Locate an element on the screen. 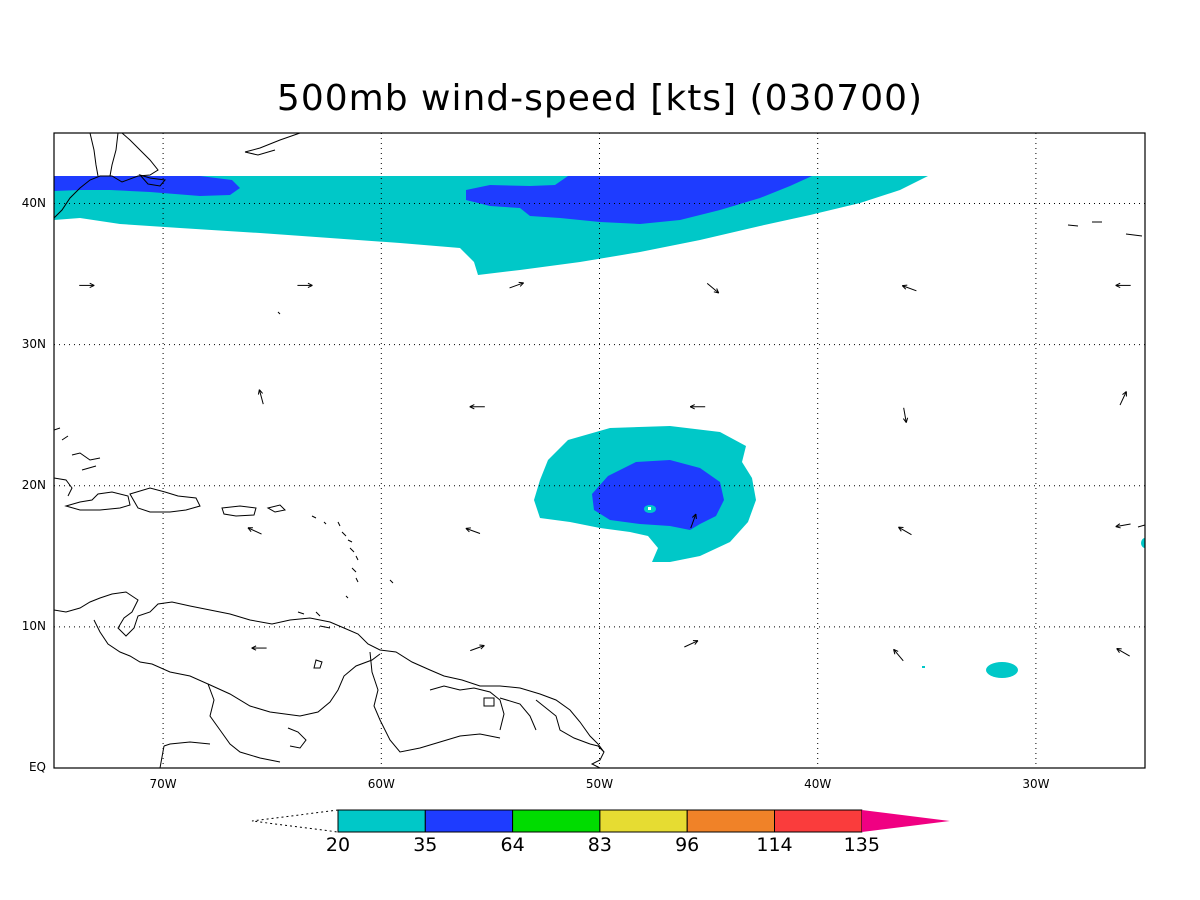  y-tick-label: EQ is located at coordinates (37, 767).